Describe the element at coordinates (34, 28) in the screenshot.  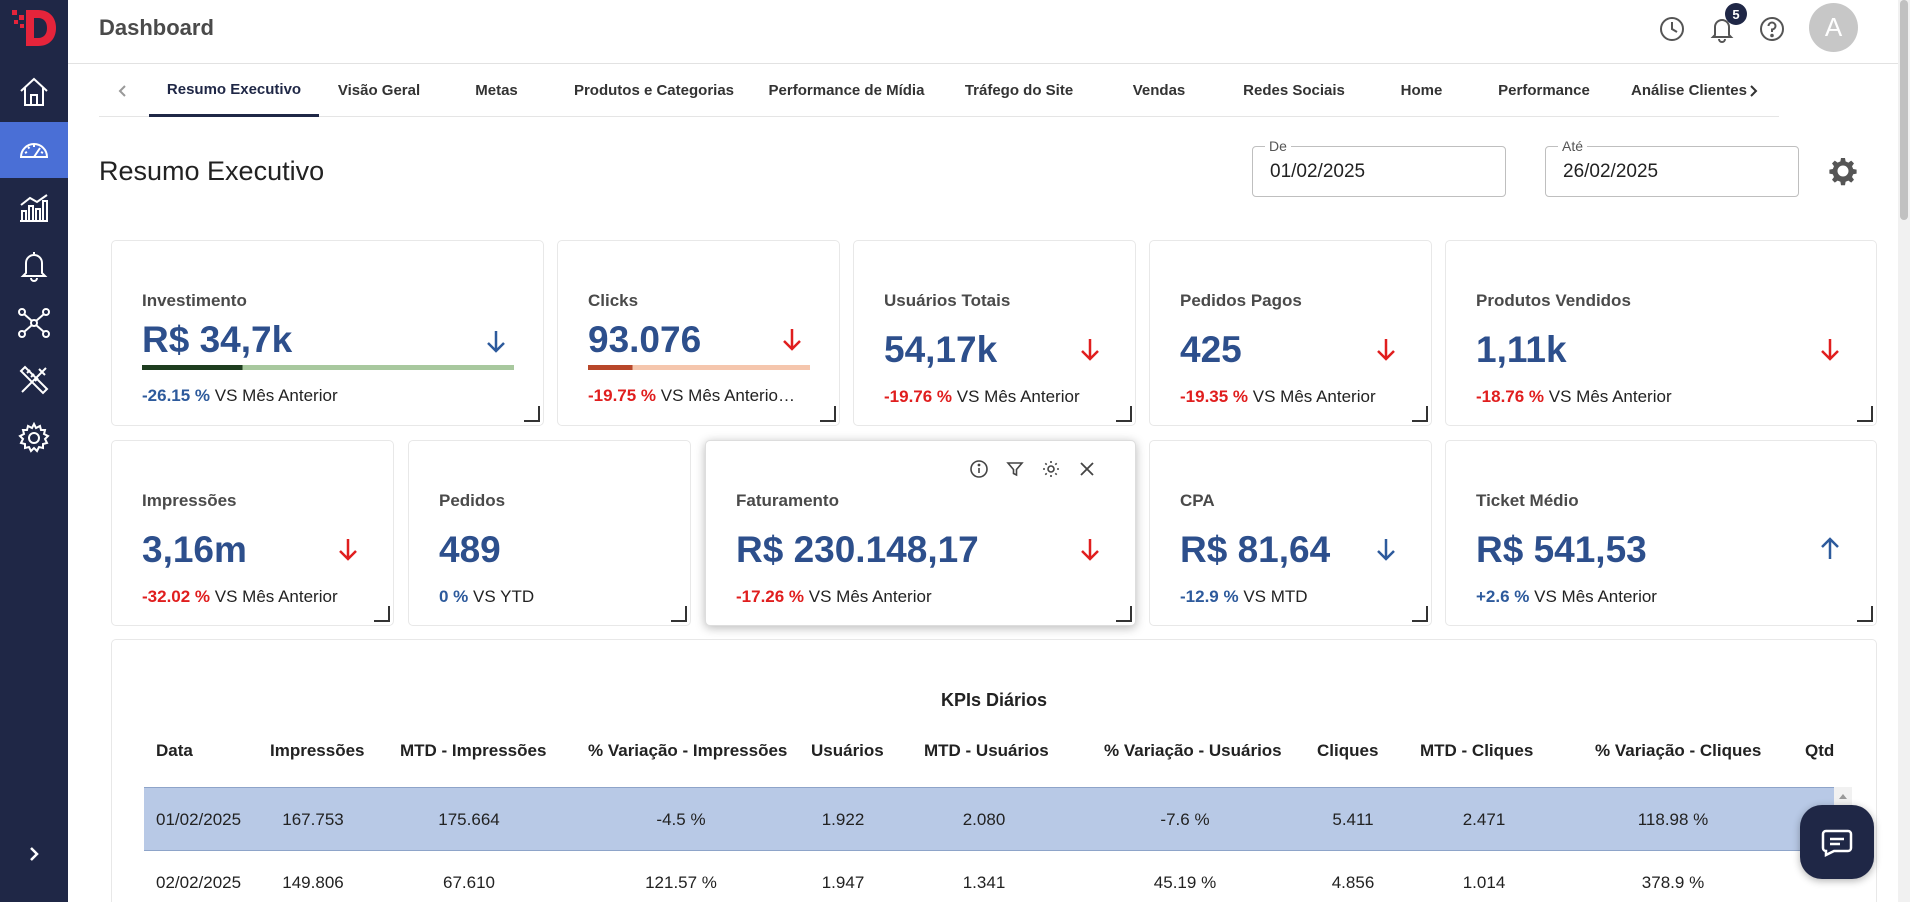
I see `logo-icon` at that location.